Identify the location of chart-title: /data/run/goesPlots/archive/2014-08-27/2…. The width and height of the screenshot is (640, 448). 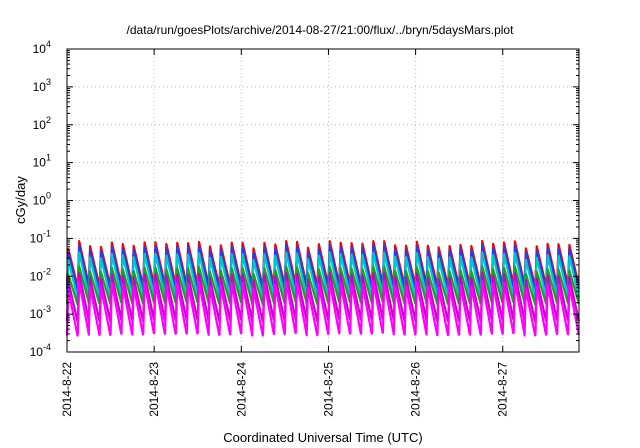
(321, 30).